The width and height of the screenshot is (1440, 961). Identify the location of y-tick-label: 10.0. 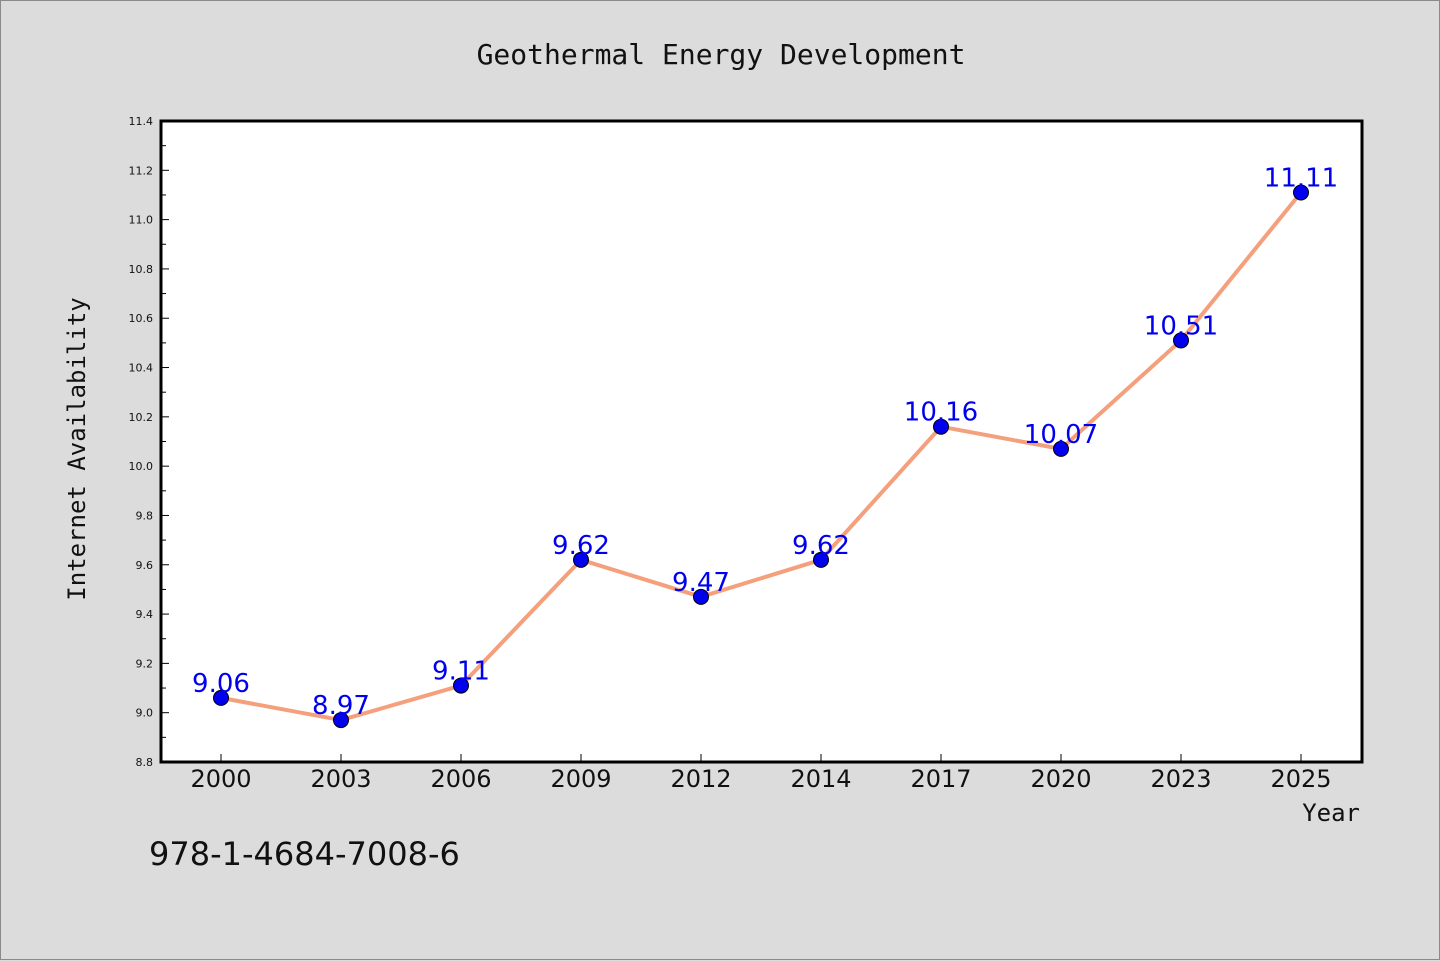
(141, 466).